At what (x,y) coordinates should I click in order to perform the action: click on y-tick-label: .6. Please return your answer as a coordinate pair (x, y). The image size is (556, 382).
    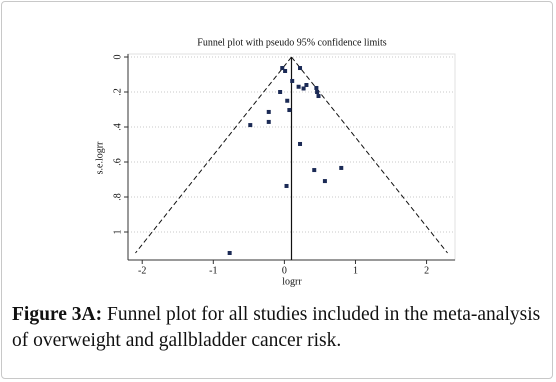
    Looking at the image, I should click on (117, 162).